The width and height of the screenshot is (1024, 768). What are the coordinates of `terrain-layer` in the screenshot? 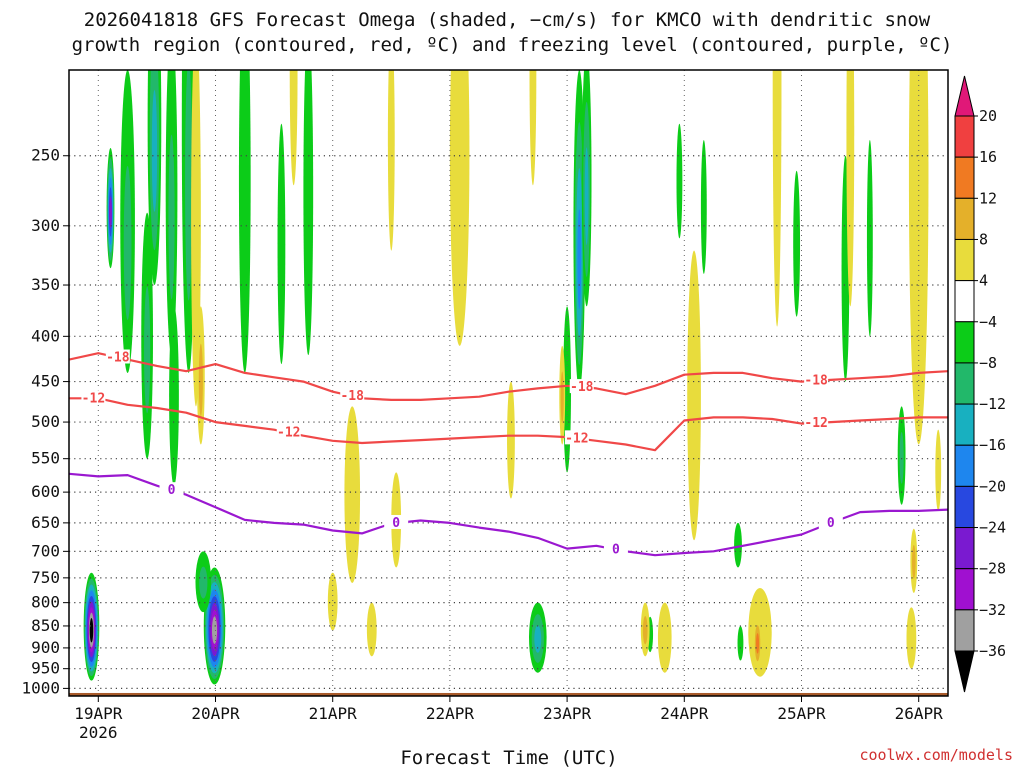 It's located at (508, 694).